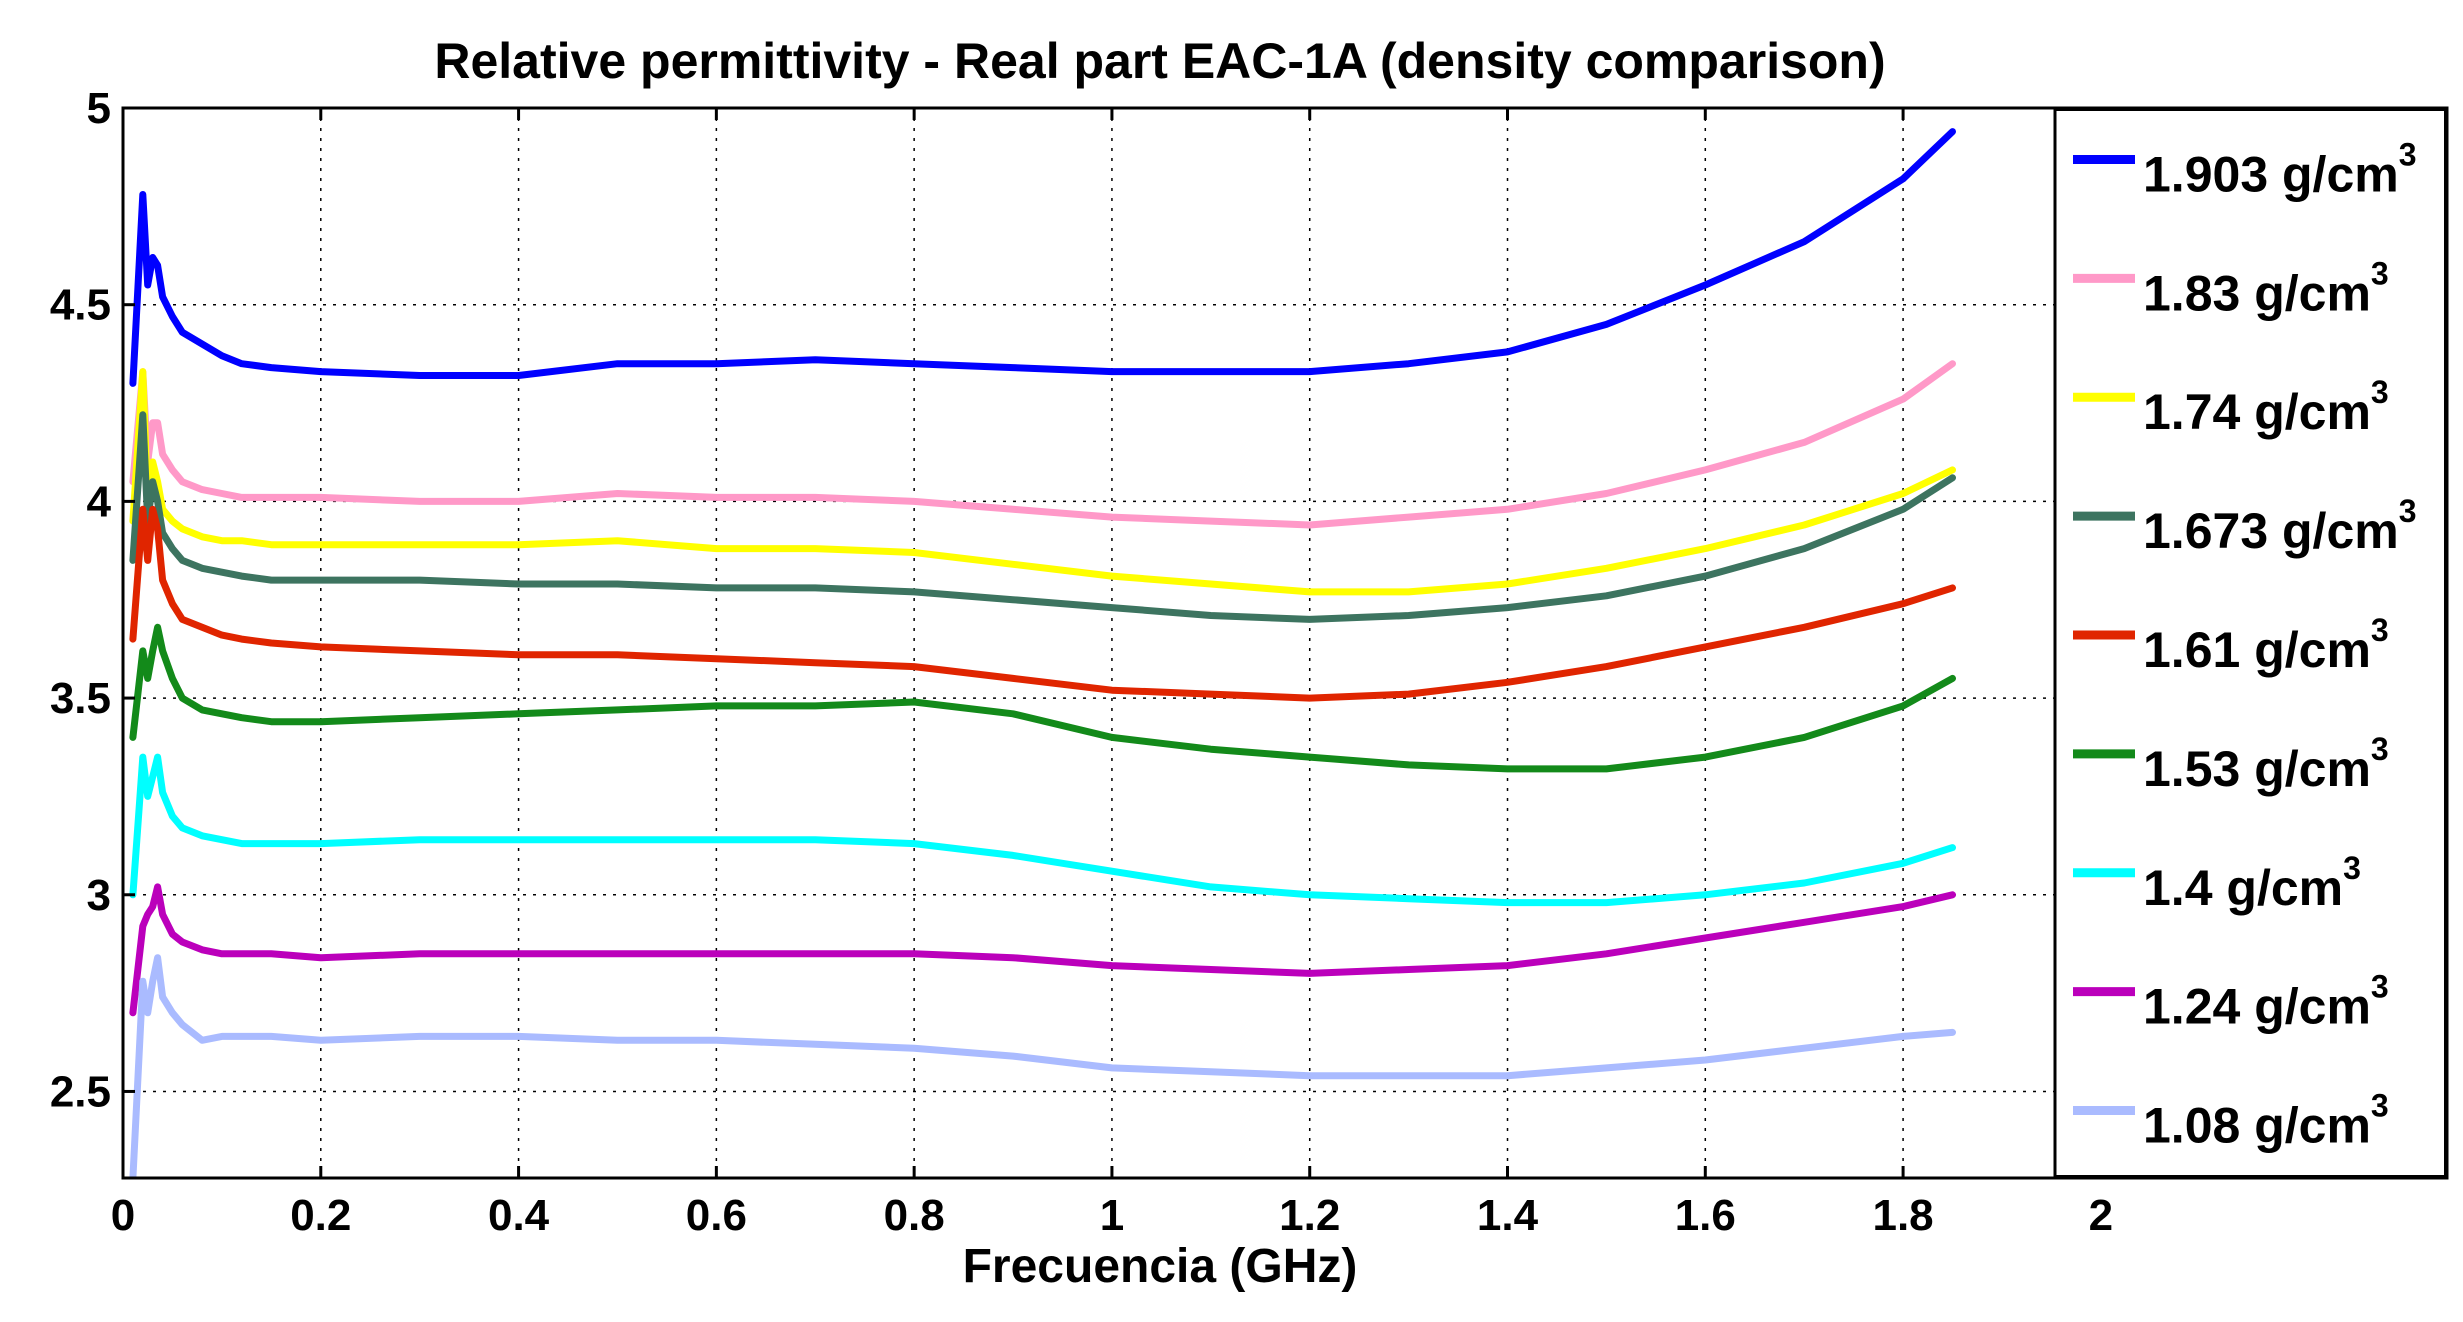 The height and width of the screenshot is (1322, 2463). Describe the element at coordinates (1705, 1215) in the screenshot. I see `x-tick-label: 1.6` at that location.